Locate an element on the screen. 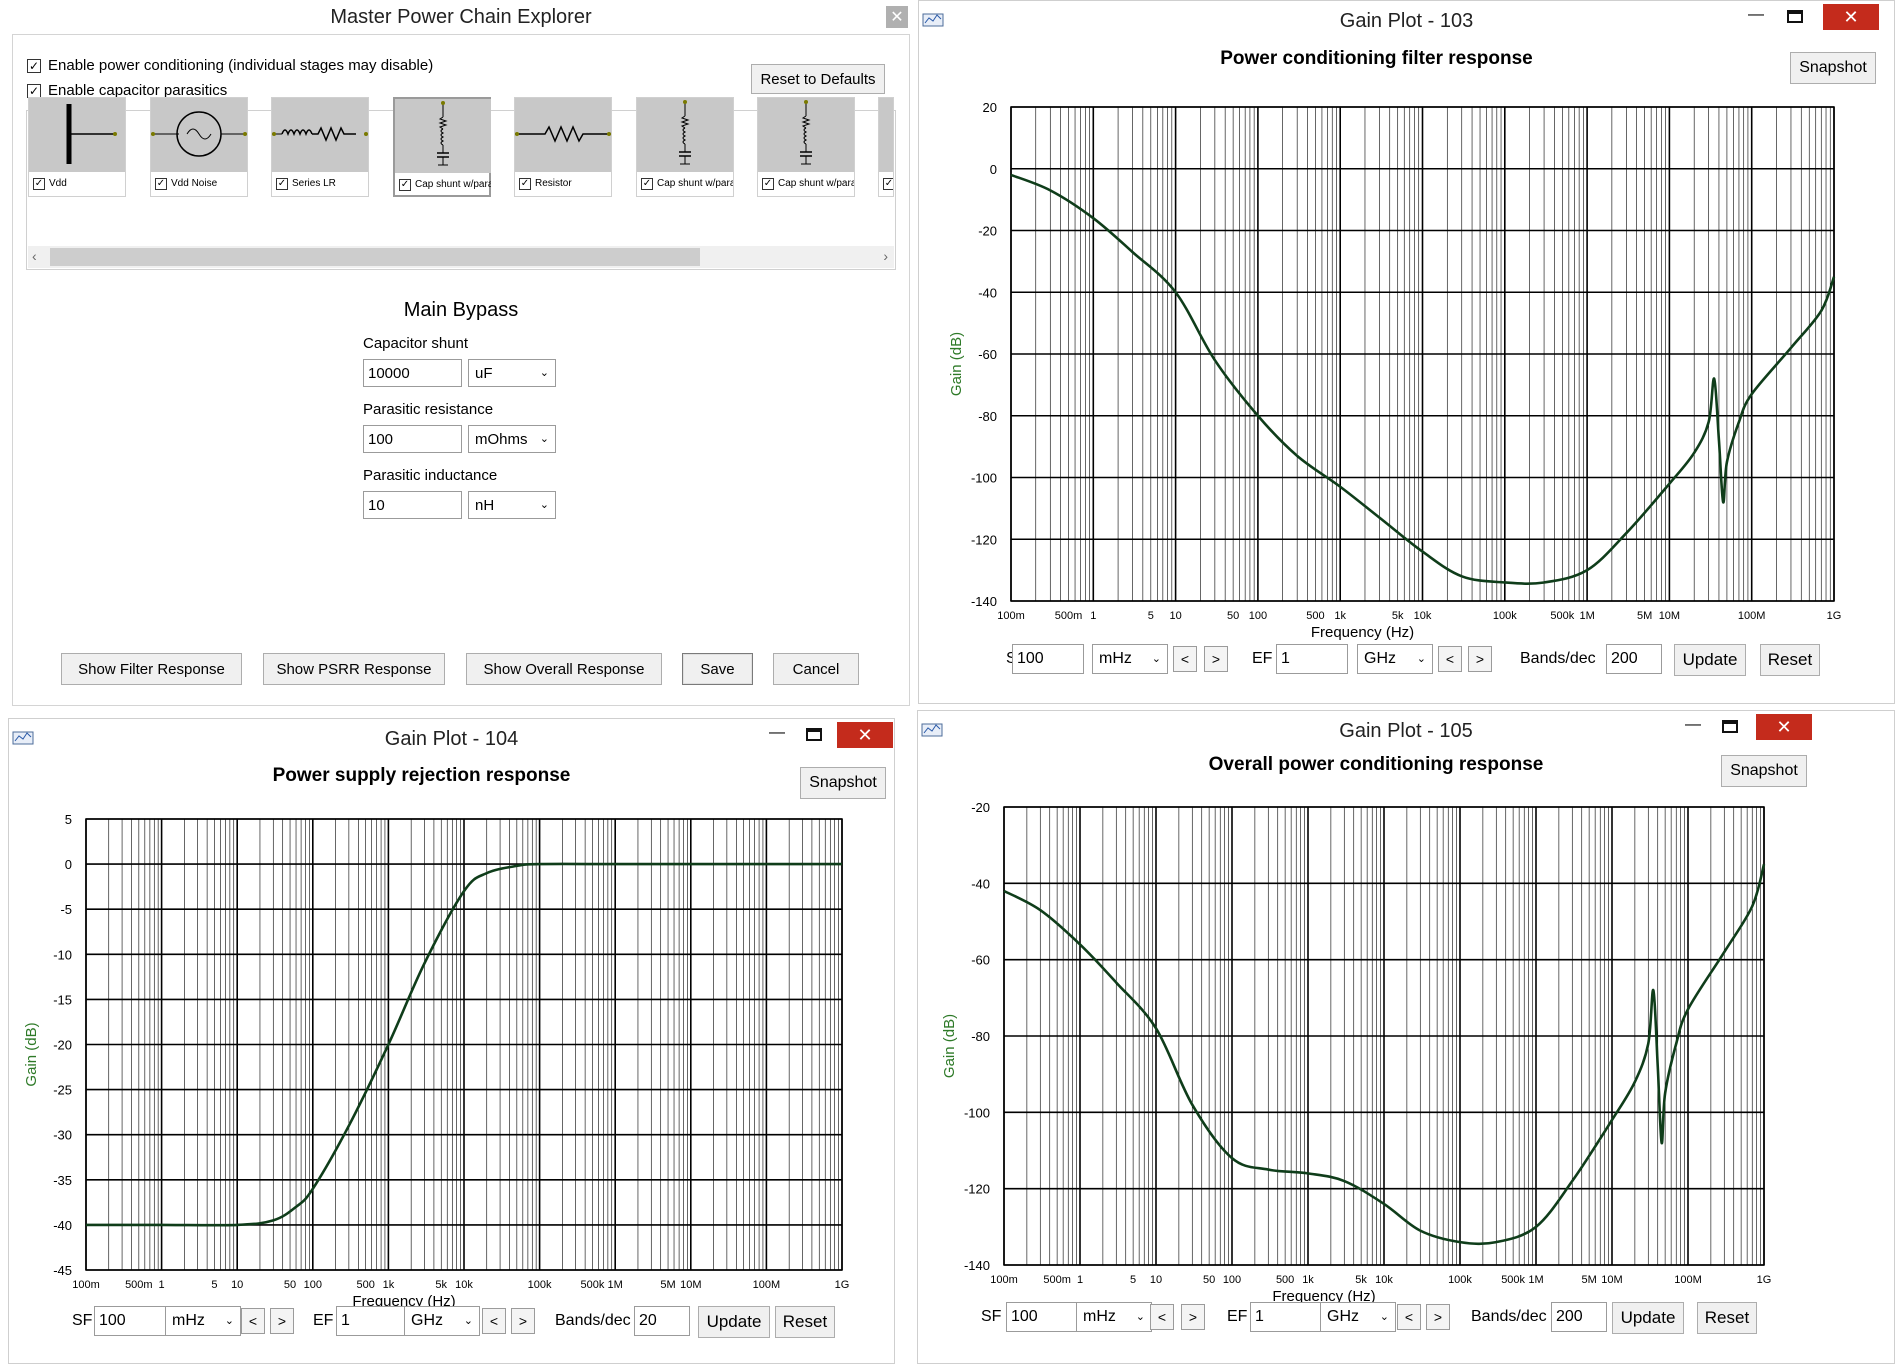  cancel-button: Cancel is located at coordinates (816, 669).